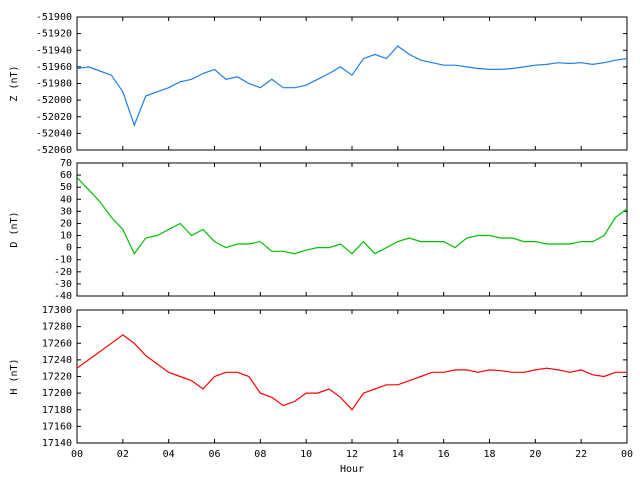 This screenshot has height=480, width=640. What do you see at coordinates (66, 175) in the screenshot?
I see `y-tick-label: 60` at bounding box center [66, 175].